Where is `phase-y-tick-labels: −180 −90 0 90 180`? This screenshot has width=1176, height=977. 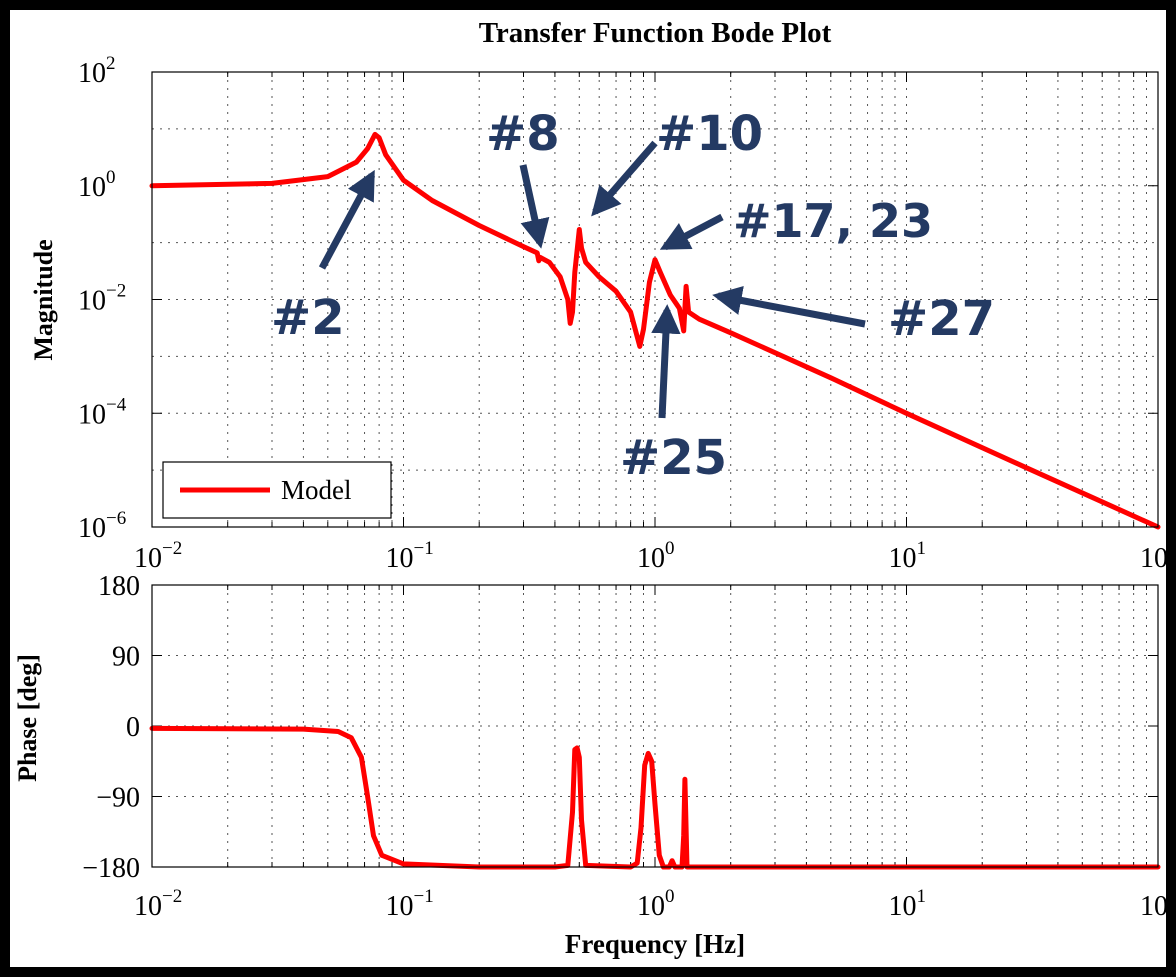
phase-y-tick-labels: −180 −90 0 90 180 is located at coordinates (111, 727).